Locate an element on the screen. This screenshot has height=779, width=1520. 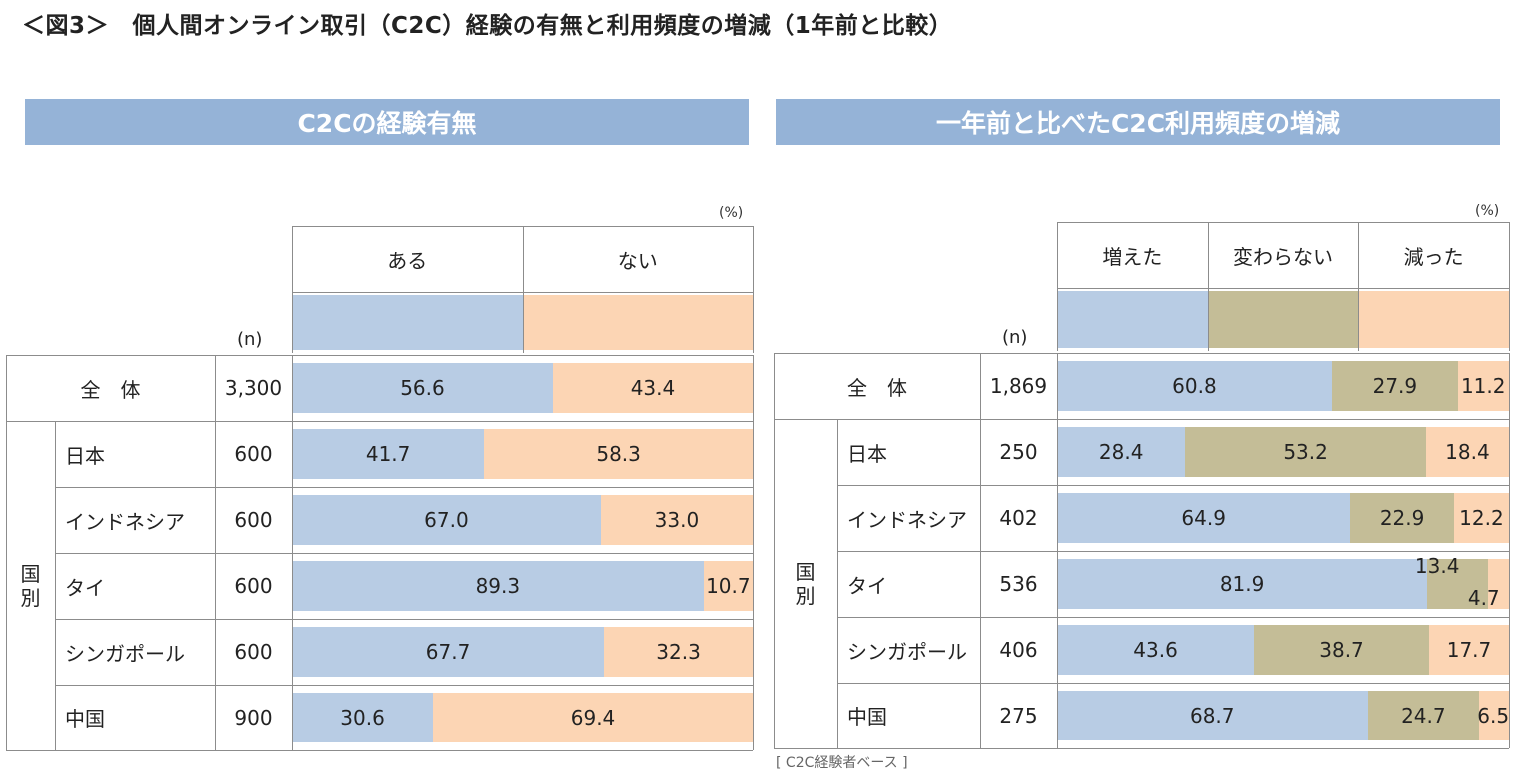
data-label: 38.7 is located at coordinates (1341, 650).